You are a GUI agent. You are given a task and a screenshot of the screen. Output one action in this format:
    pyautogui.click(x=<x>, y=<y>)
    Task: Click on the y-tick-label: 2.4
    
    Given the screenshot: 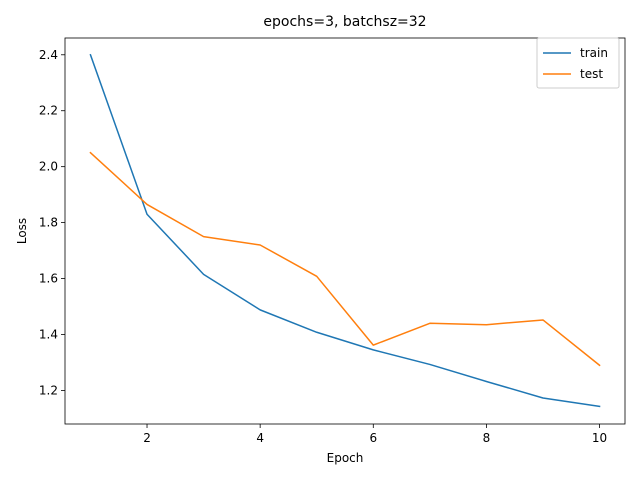 What is the action you would take?
    pyautogui.click(x=48, y=55)
    